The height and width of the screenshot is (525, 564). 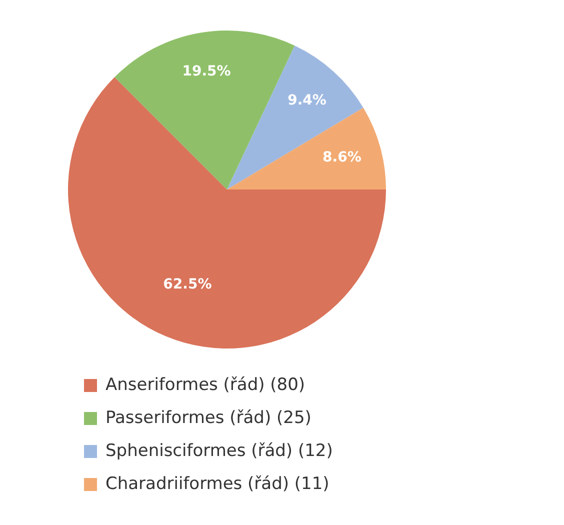 I want to click on legend-label: Anseriformes (řád) (80), so click(x=206, y=384).